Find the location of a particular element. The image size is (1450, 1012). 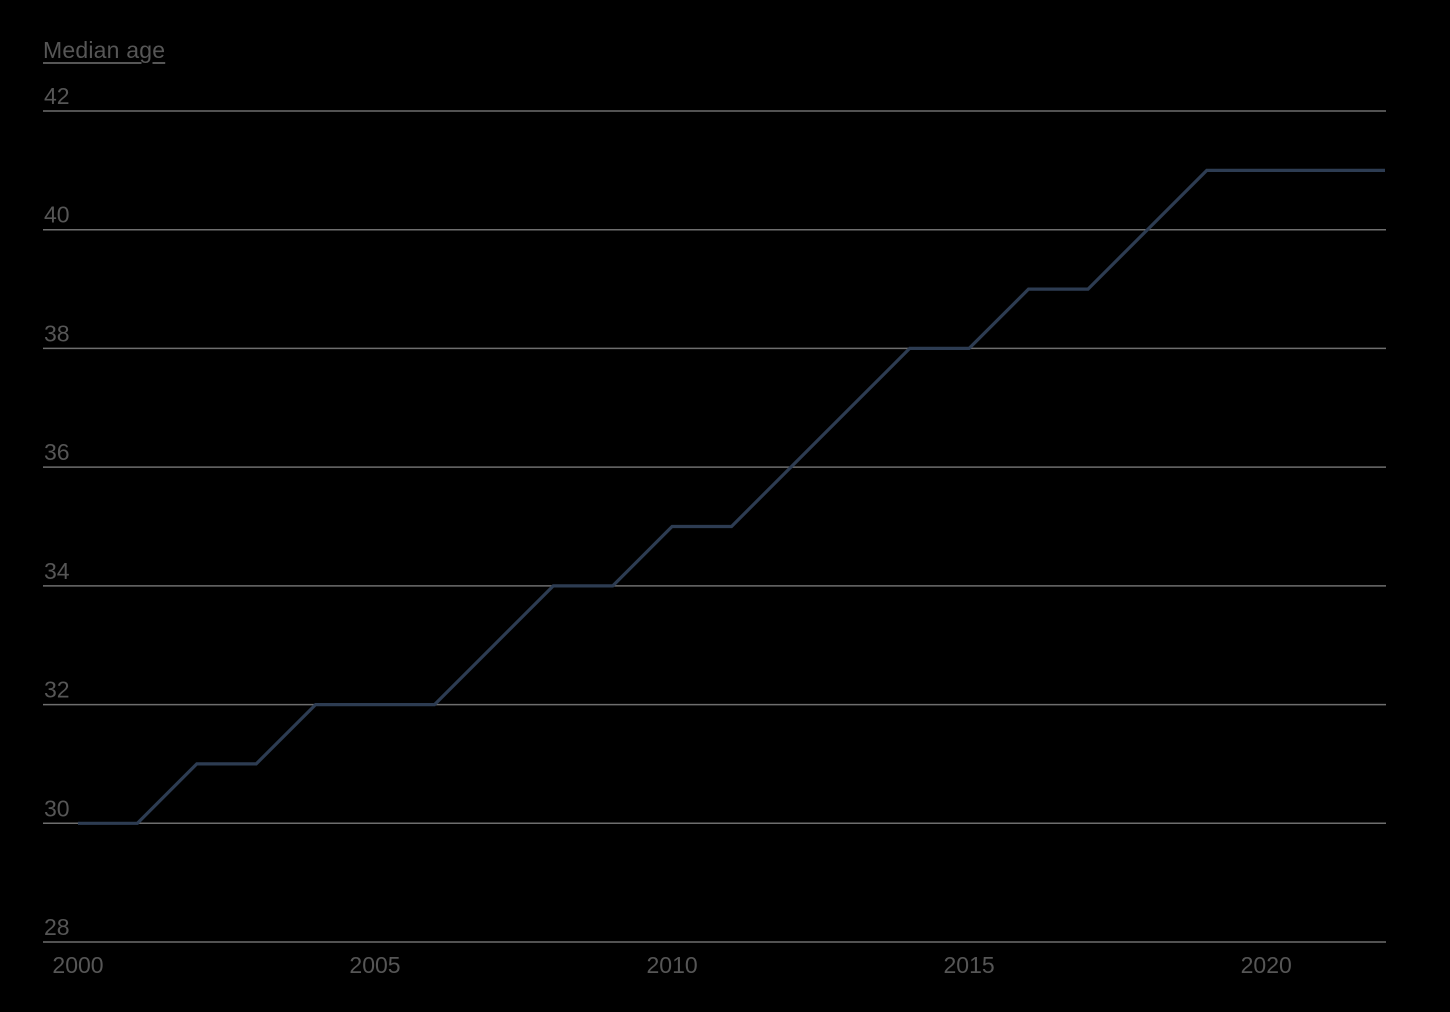

x-tick-label-2015: 2015 is located at coordinates (969, 965).